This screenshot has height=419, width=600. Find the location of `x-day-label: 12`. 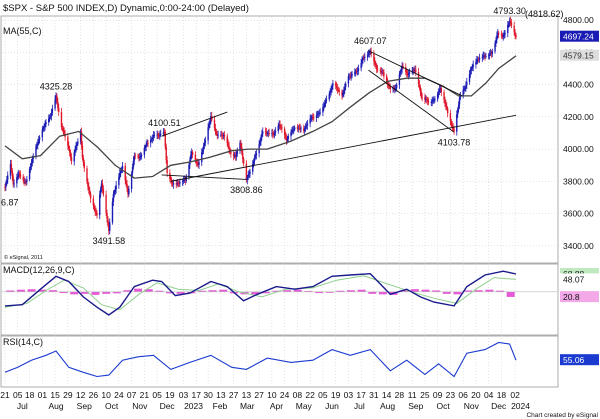

x-day-label: 12 is located at coordinates (81, 395).